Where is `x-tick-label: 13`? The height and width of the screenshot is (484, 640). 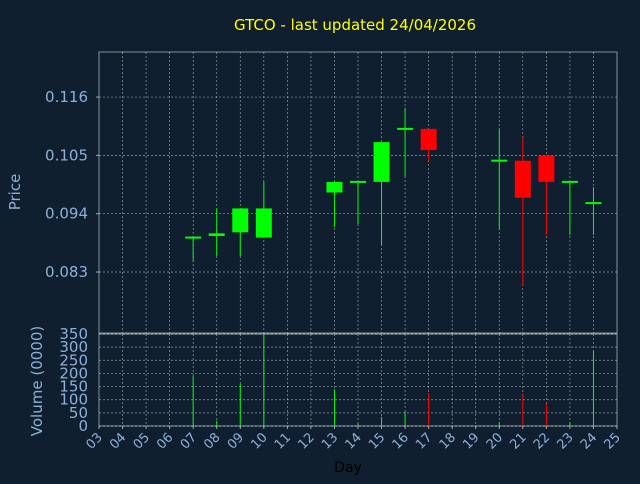
x-tick-label: 13 is located at coordinates (330, 441).